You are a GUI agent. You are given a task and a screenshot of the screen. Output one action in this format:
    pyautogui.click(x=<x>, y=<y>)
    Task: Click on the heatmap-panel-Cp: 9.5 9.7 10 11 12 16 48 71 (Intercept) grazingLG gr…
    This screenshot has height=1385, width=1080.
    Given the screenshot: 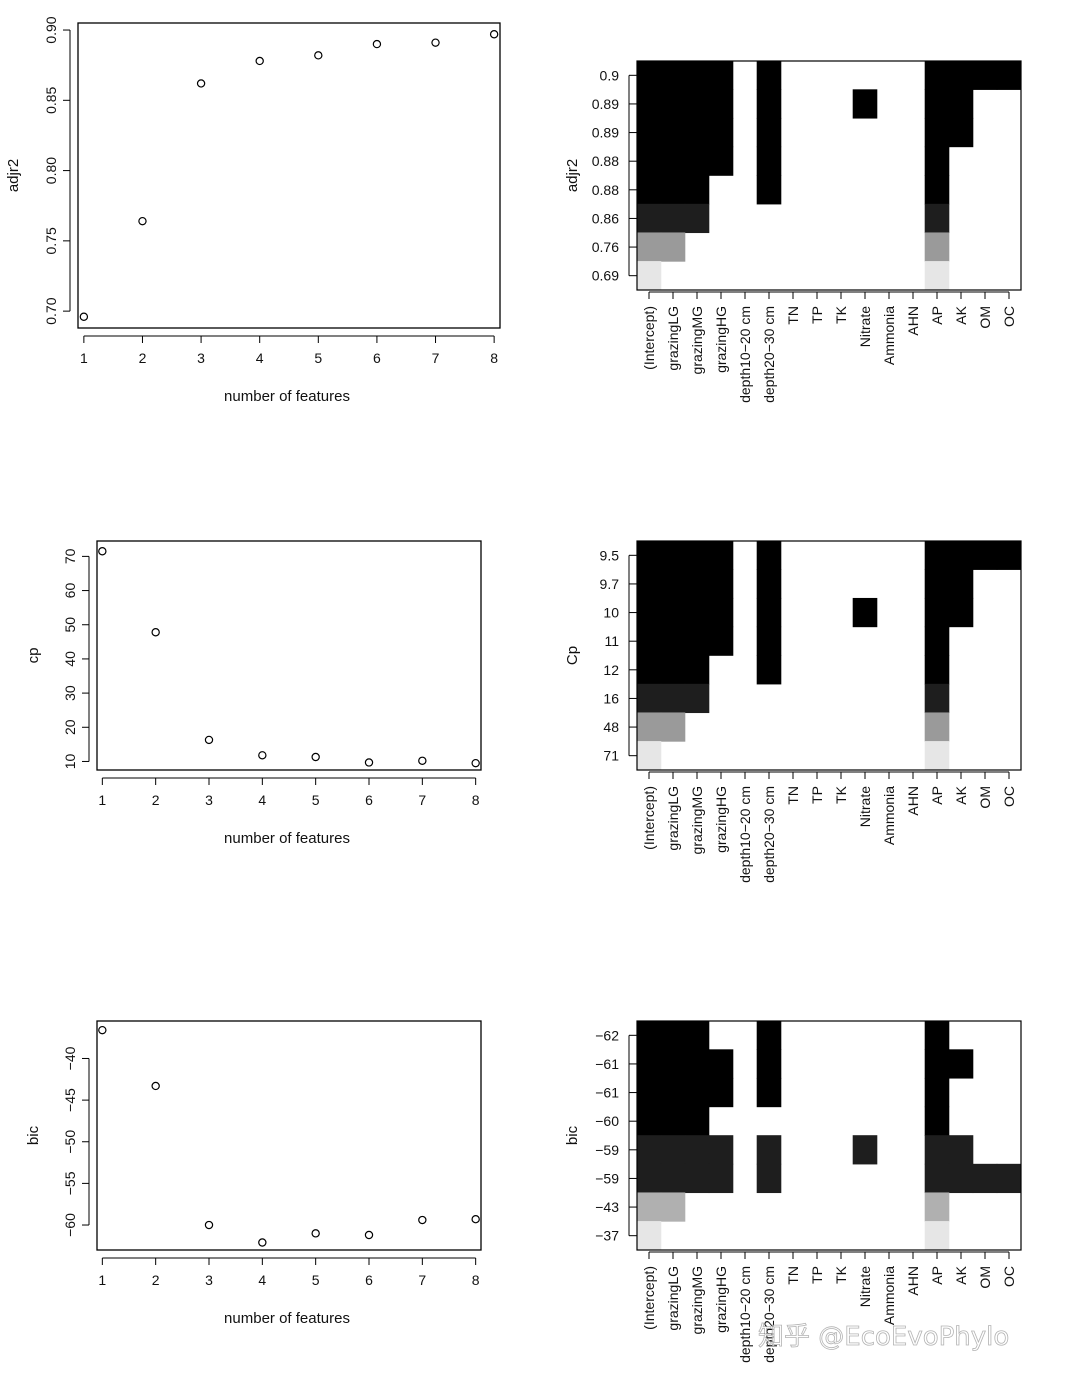 What is the action you would take?
    pyautogui.click(x=793, y=711)
    